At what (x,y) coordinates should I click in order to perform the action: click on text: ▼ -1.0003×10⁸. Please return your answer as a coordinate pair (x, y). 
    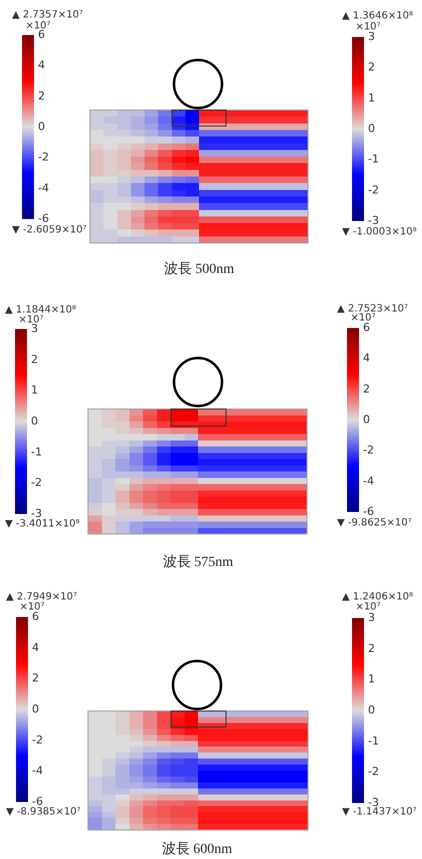
    Looking at the image, I should click on (379, 232).